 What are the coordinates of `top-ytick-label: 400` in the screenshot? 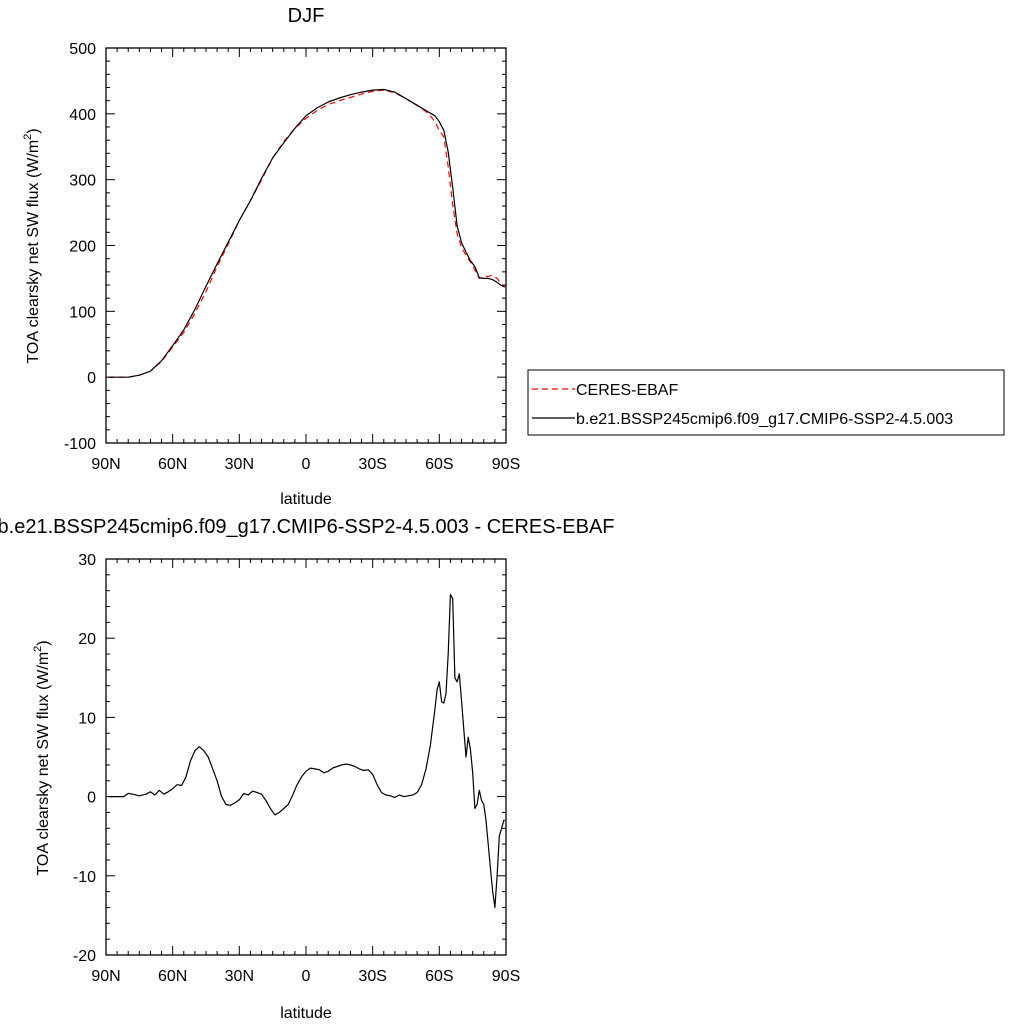 It's located at (82, 115).